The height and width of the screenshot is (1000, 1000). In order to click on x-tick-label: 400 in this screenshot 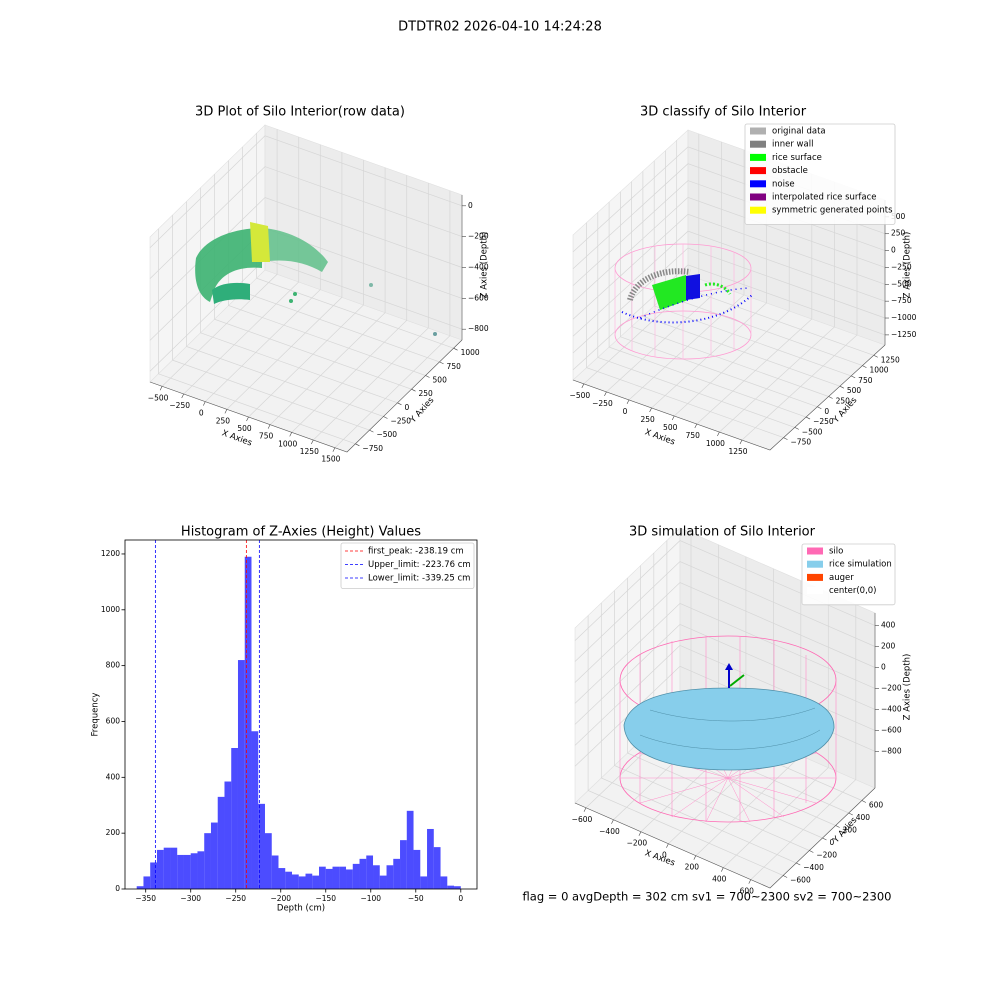, I will do `click(719, 879)`.